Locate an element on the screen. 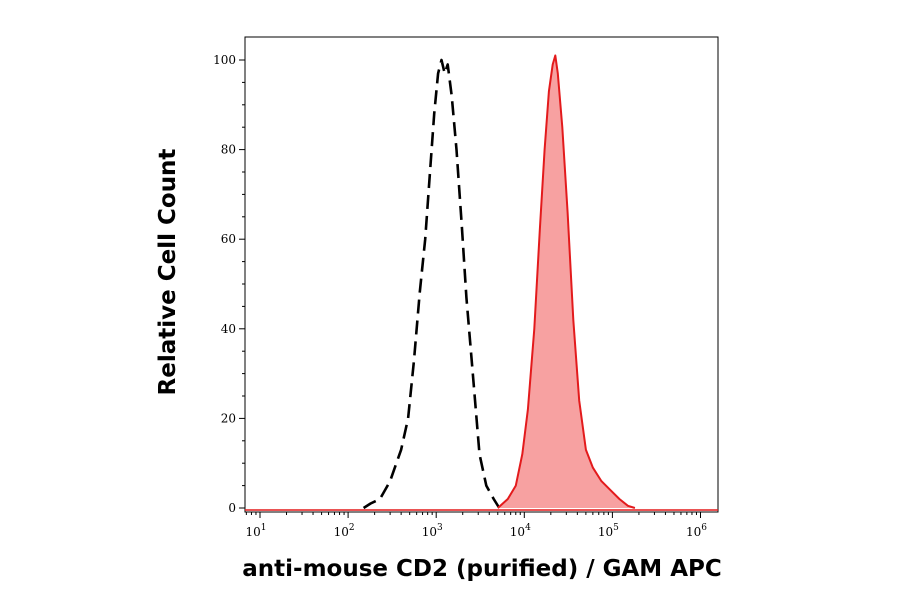 This screenshot has height=594, width=900. series-1-line is located at coordinates (566, 281).